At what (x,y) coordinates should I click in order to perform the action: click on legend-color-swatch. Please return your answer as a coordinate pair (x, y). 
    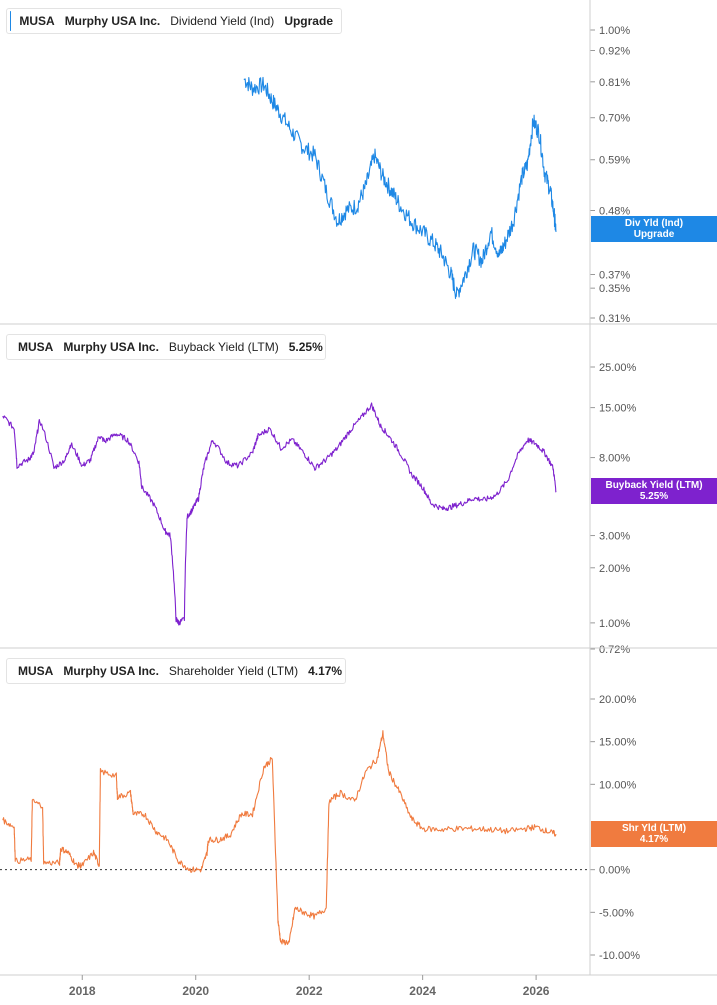
    Looking at the image, I should click on (11, 21).